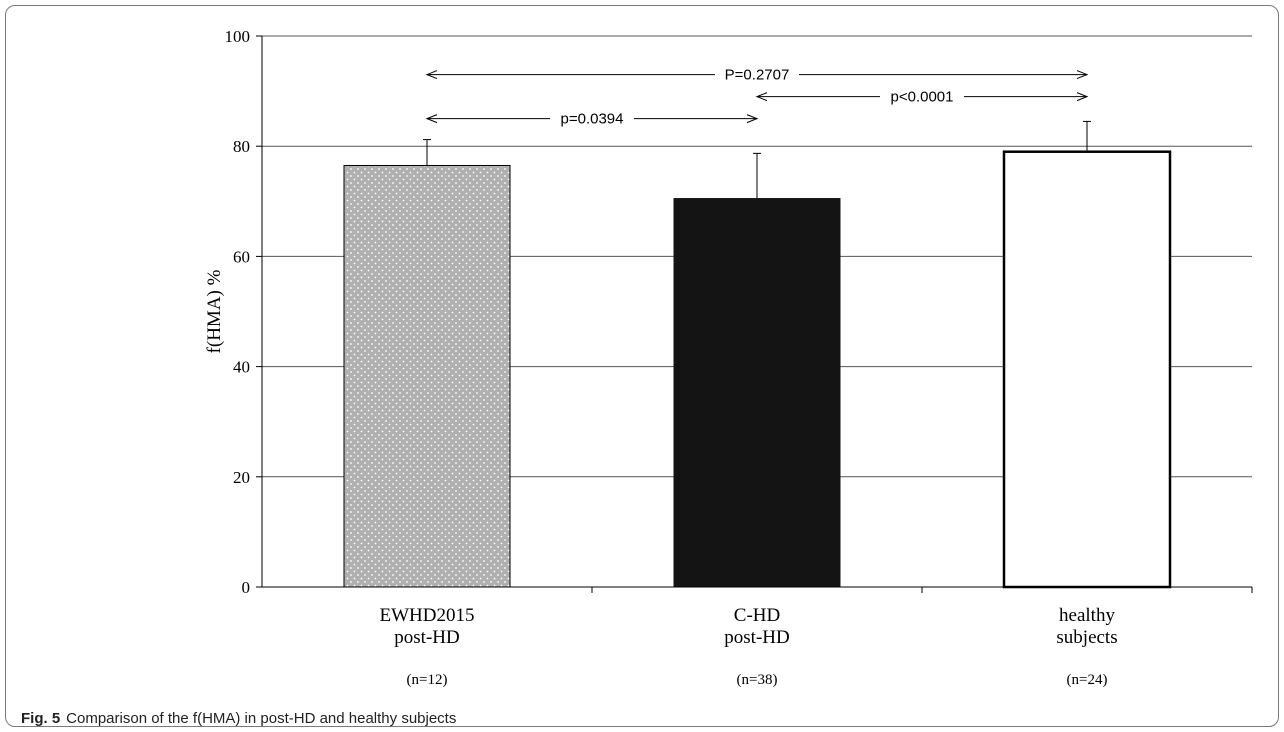 The height and width of the screenshot is (732, 1284). Describe the element at coordinates (241, 146) in the screenshot. I see `y-tick-label: 80` at that location.